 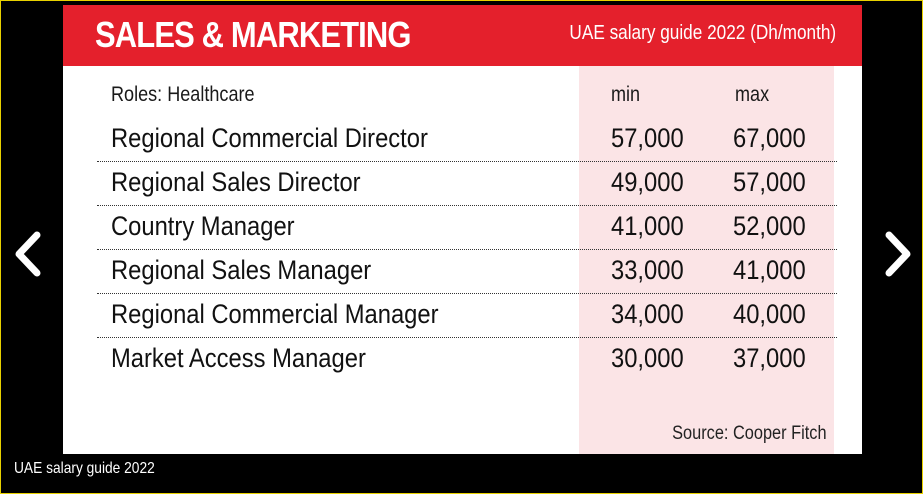 I want to click on banner-subtitle: UAE salary guide 2022 (Dh/month), so click(x=702, y=33).